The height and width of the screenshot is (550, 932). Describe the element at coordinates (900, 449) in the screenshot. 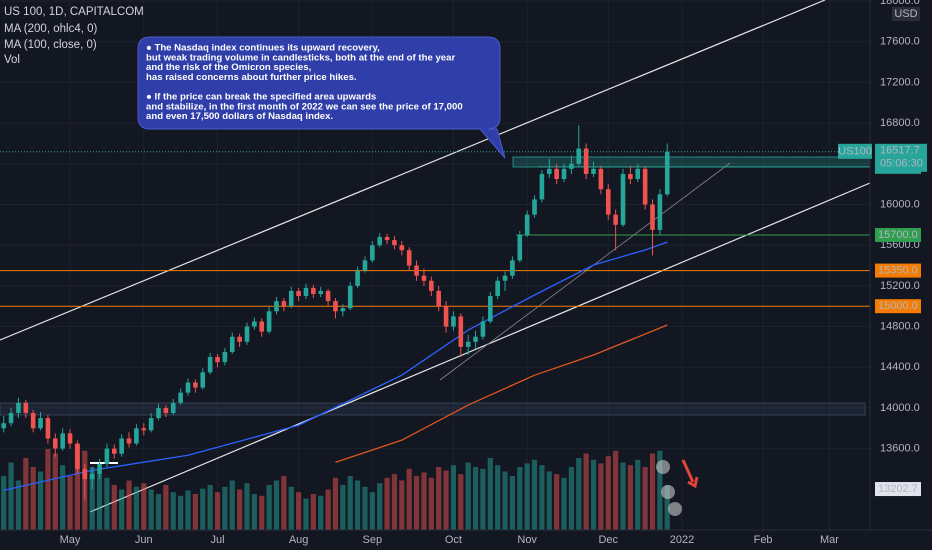

I see `y-tick-label: 13600.0` at that location.